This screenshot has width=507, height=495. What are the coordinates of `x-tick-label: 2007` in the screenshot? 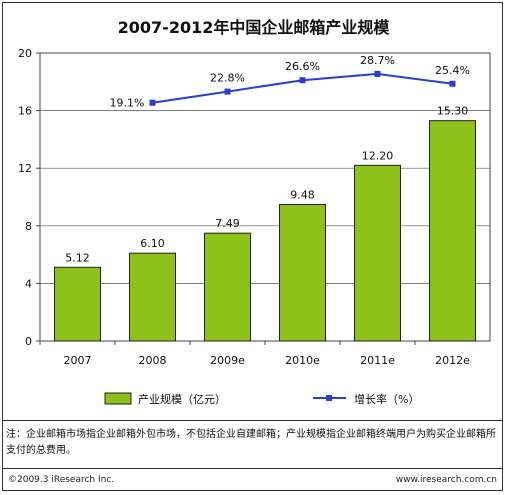 It's located at (78, 360).